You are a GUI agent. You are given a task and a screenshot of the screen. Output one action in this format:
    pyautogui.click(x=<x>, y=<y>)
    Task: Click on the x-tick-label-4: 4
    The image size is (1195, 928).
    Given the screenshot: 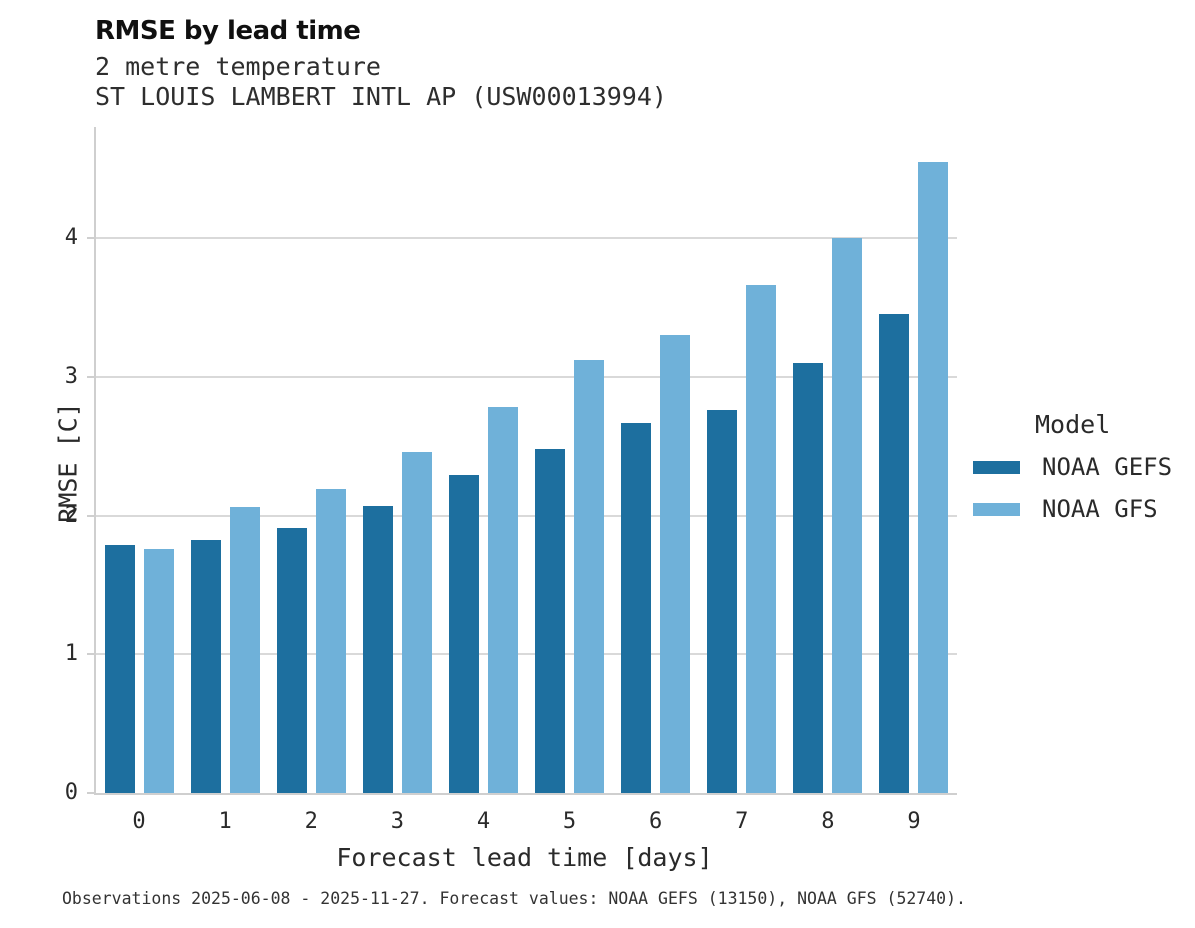 What is the action you would take?
    pyautogui.click(x=483, y=821)
    